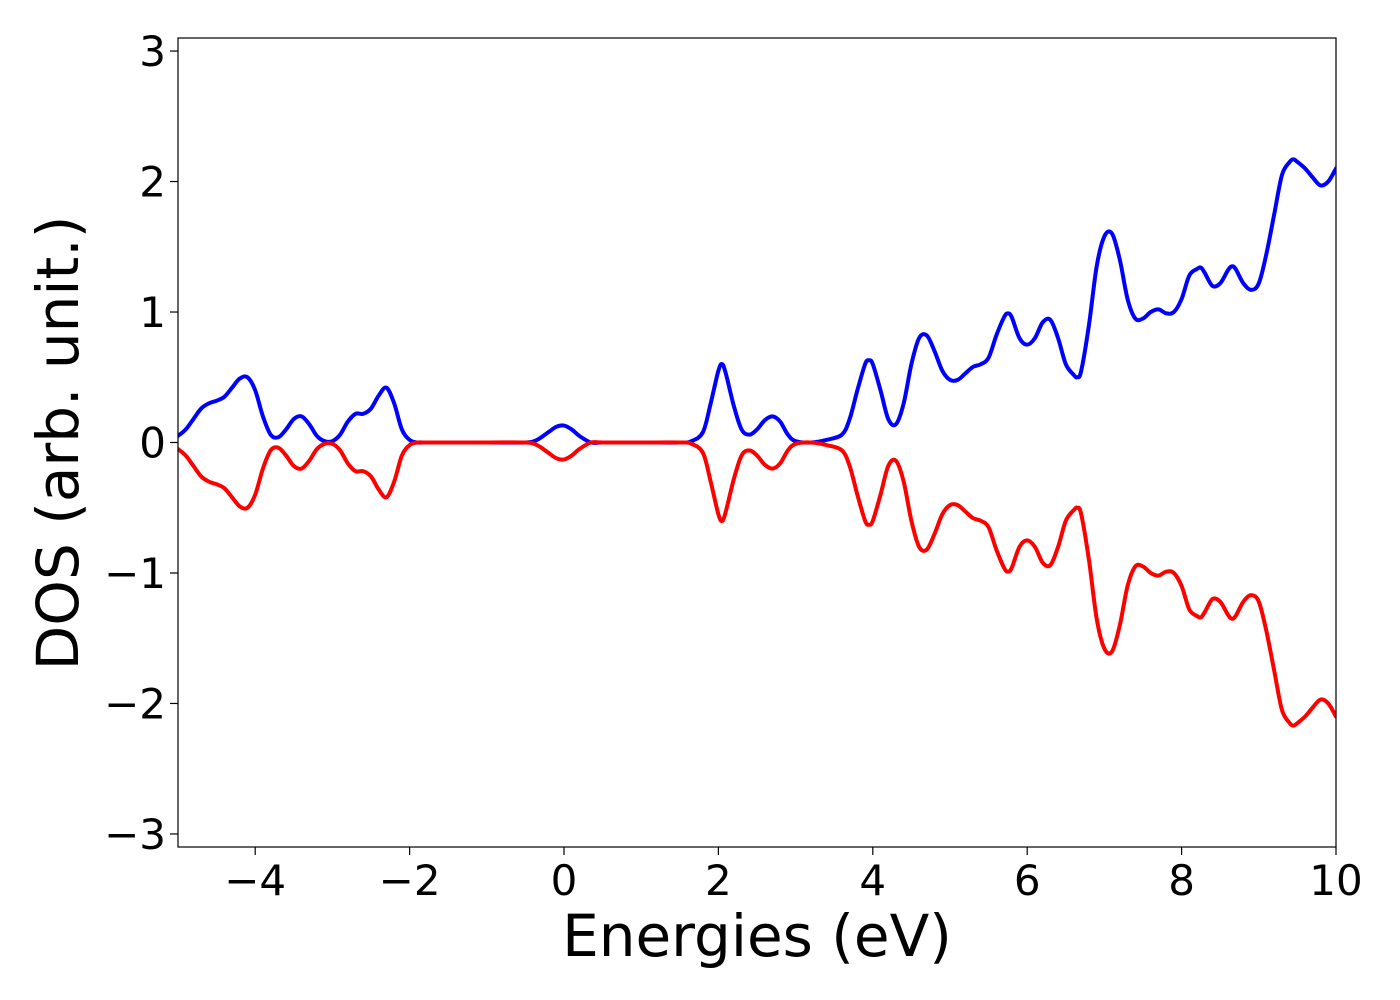  Describe the element at coordinates (58, 443) in the screenshot. I see `y-axis-title: DOS (arb. unit.)` at that location.